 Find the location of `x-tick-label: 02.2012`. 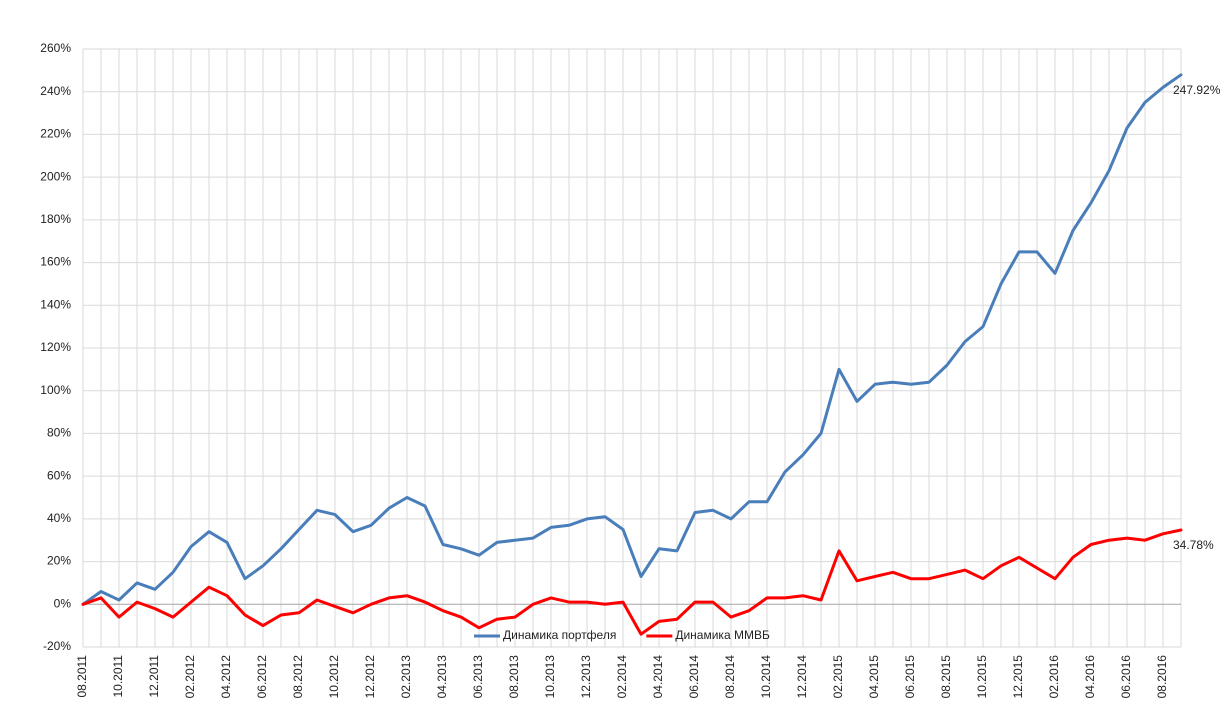

x-tick-label: 02.2012 is located at coordinates (190, 677).